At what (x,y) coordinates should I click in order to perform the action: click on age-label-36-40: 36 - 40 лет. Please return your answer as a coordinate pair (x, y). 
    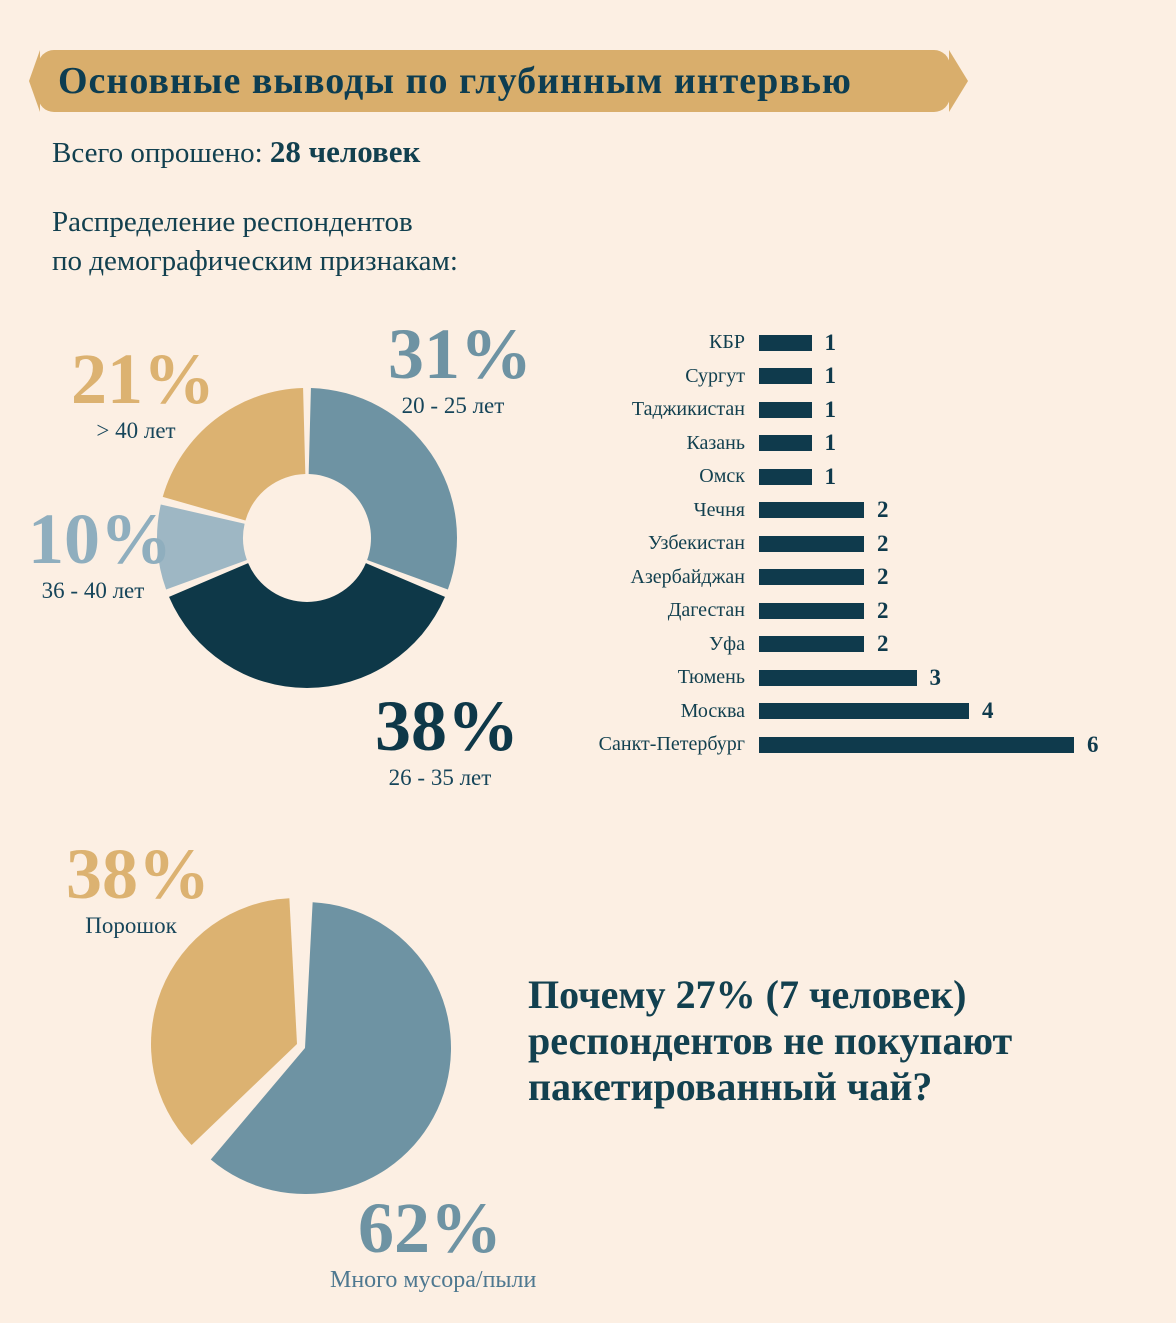
    Looking at the image, I should click on (93, 590).